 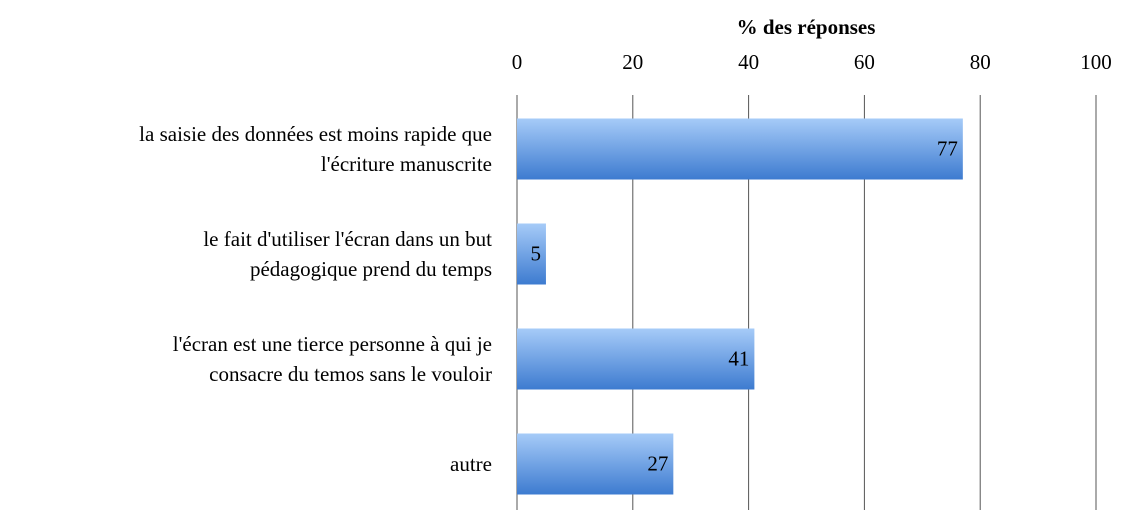 What do you see at coordinates (738, 358) in the screenshot?
I see `value-label: 41` at bounding box center [738, 358].